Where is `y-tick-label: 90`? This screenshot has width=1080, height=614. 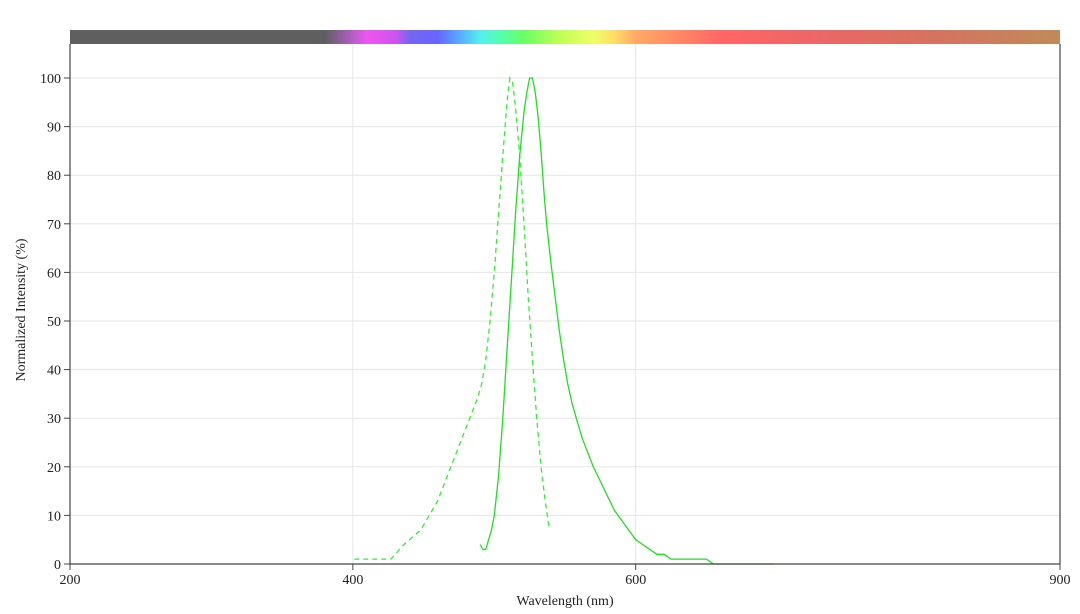 y-tick-label: 90 is located at coordinates (54, 128).